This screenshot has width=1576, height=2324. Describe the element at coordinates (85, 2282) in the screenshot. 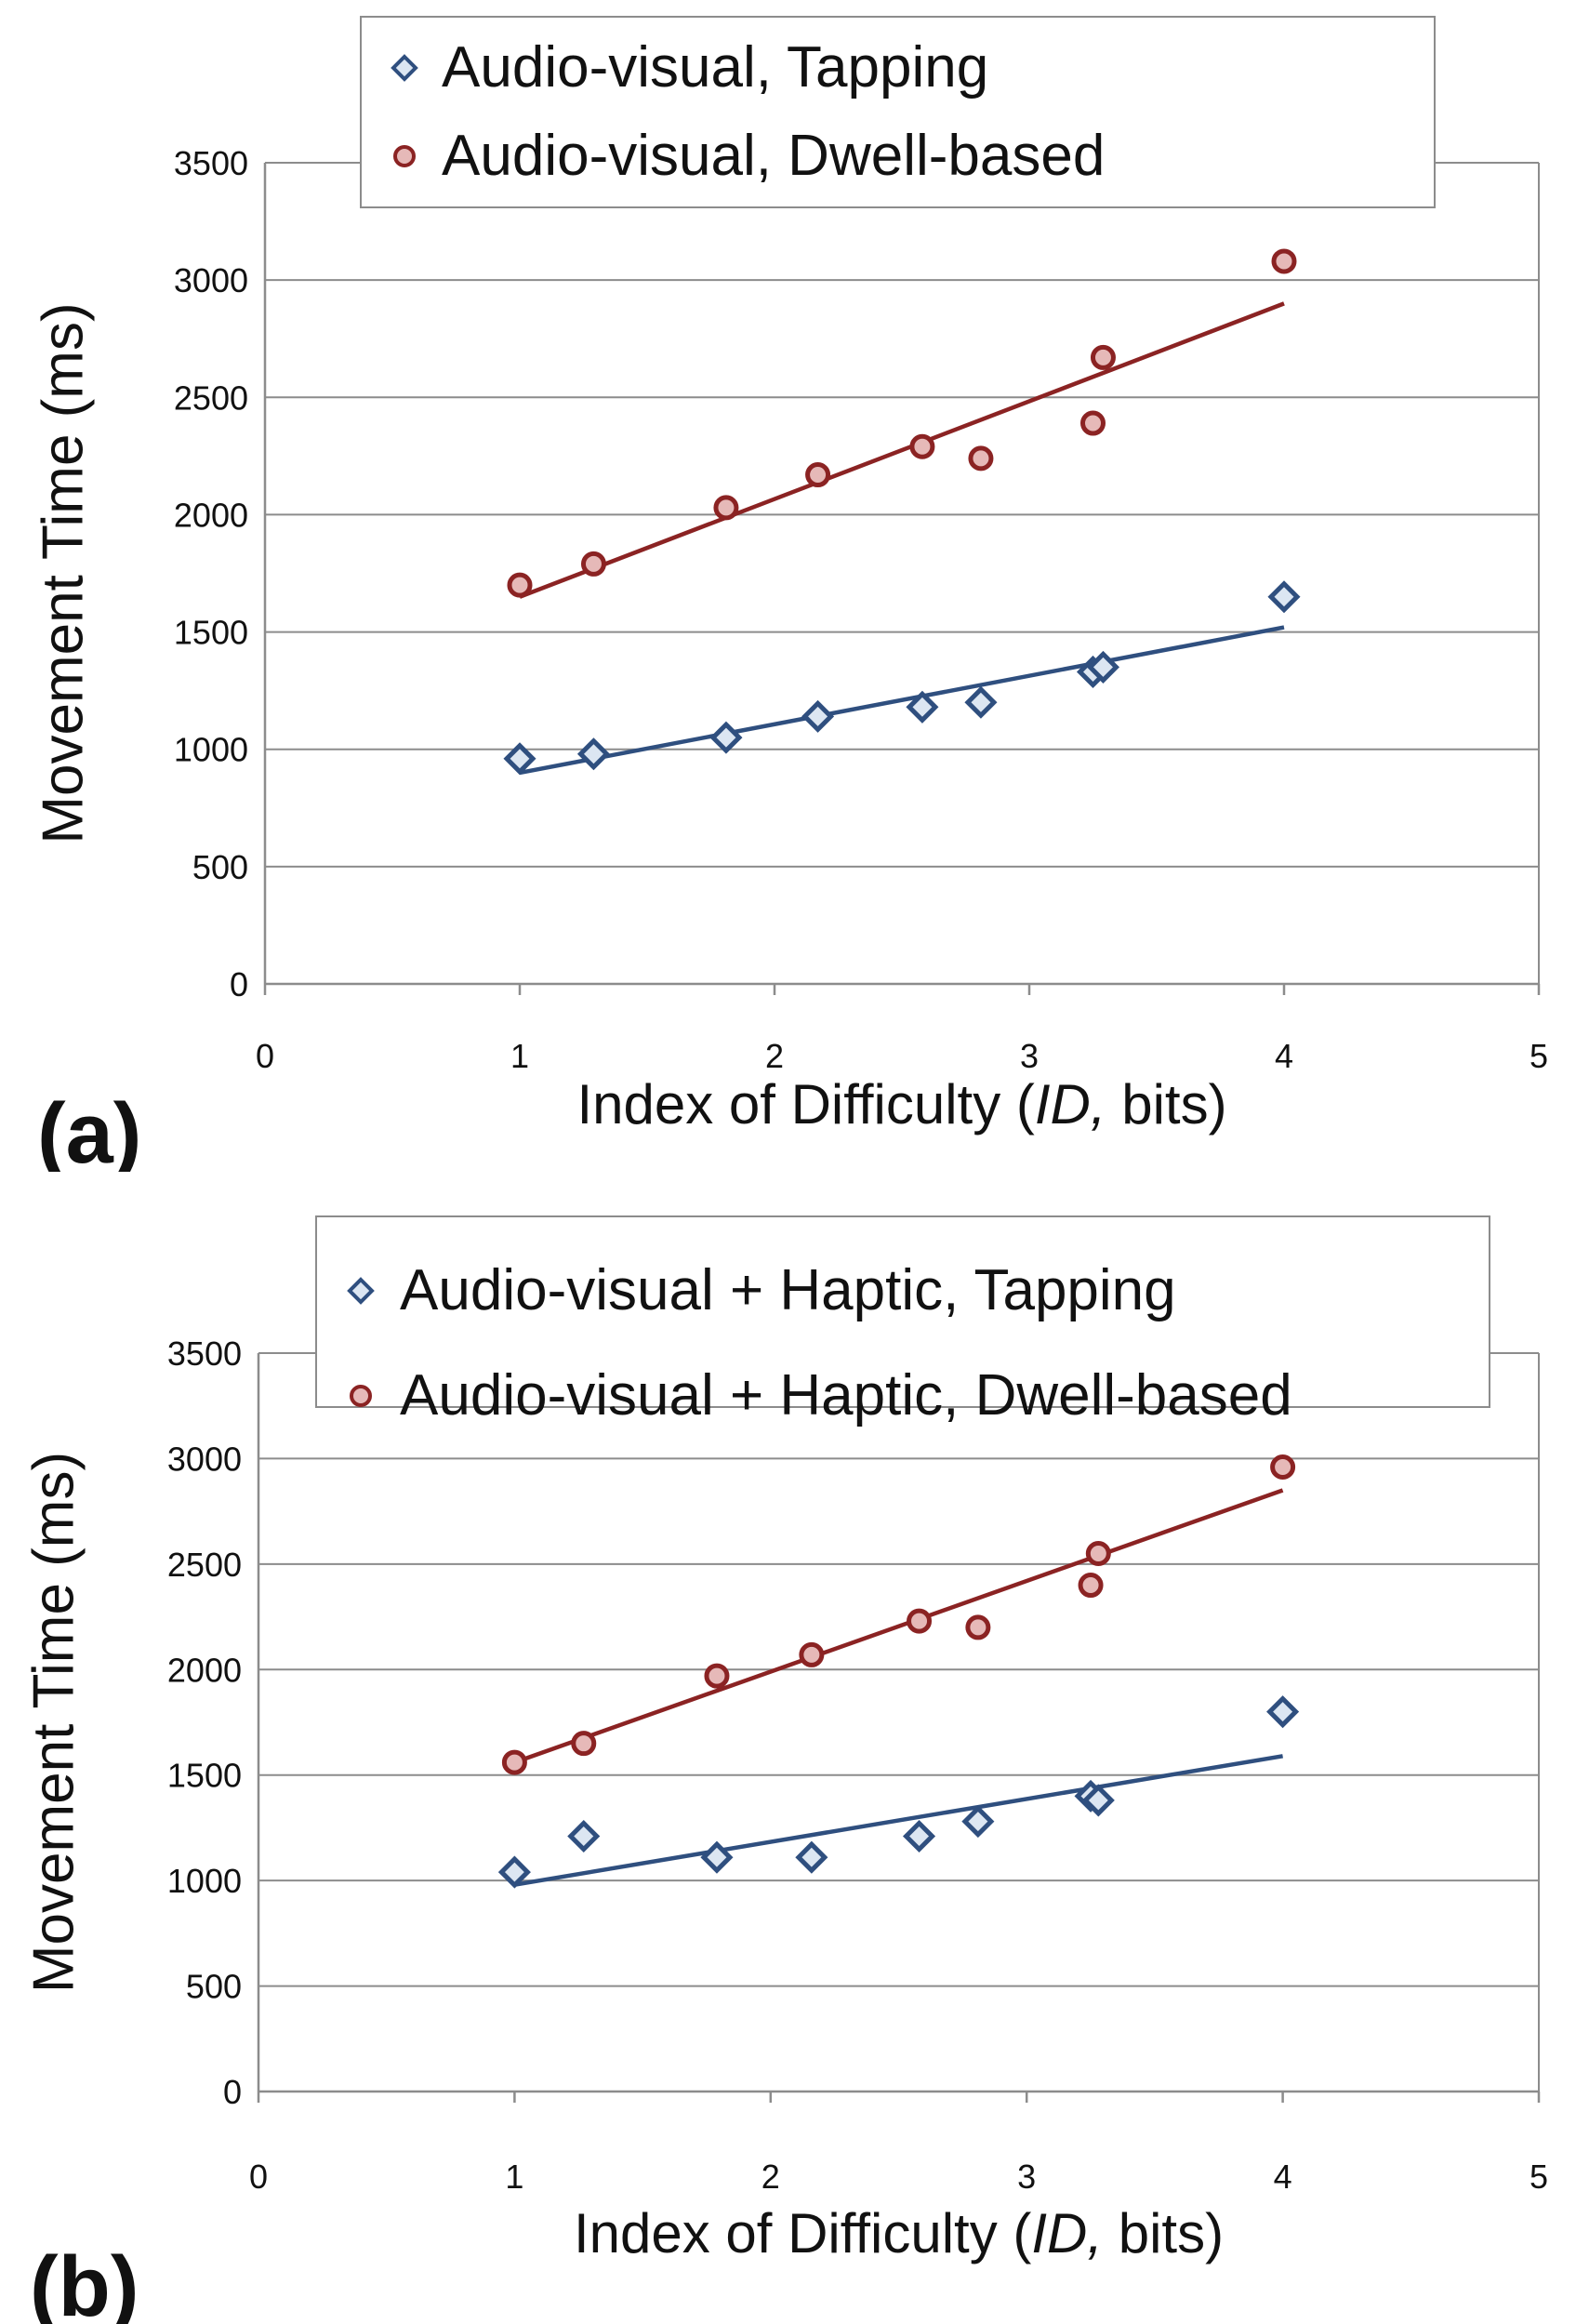

I see `panel-label: (b)` at that location.